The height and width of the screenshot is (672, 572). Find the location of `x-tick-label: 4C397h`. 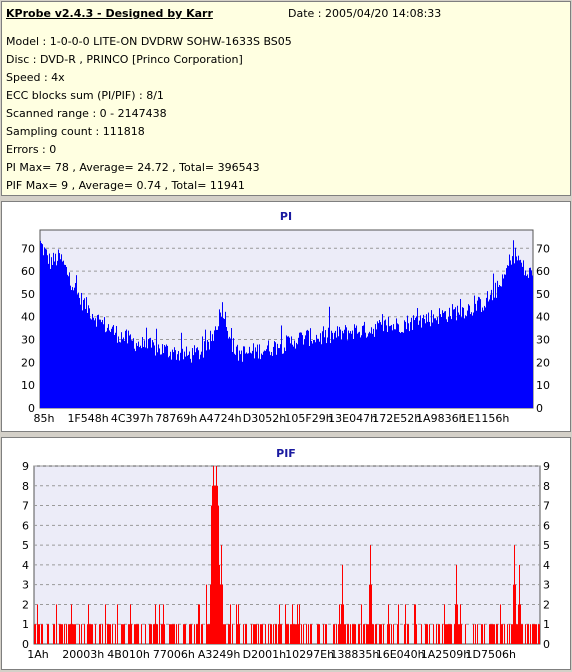

x-tick-label: 4C397h is located at coordinates (132, 418).